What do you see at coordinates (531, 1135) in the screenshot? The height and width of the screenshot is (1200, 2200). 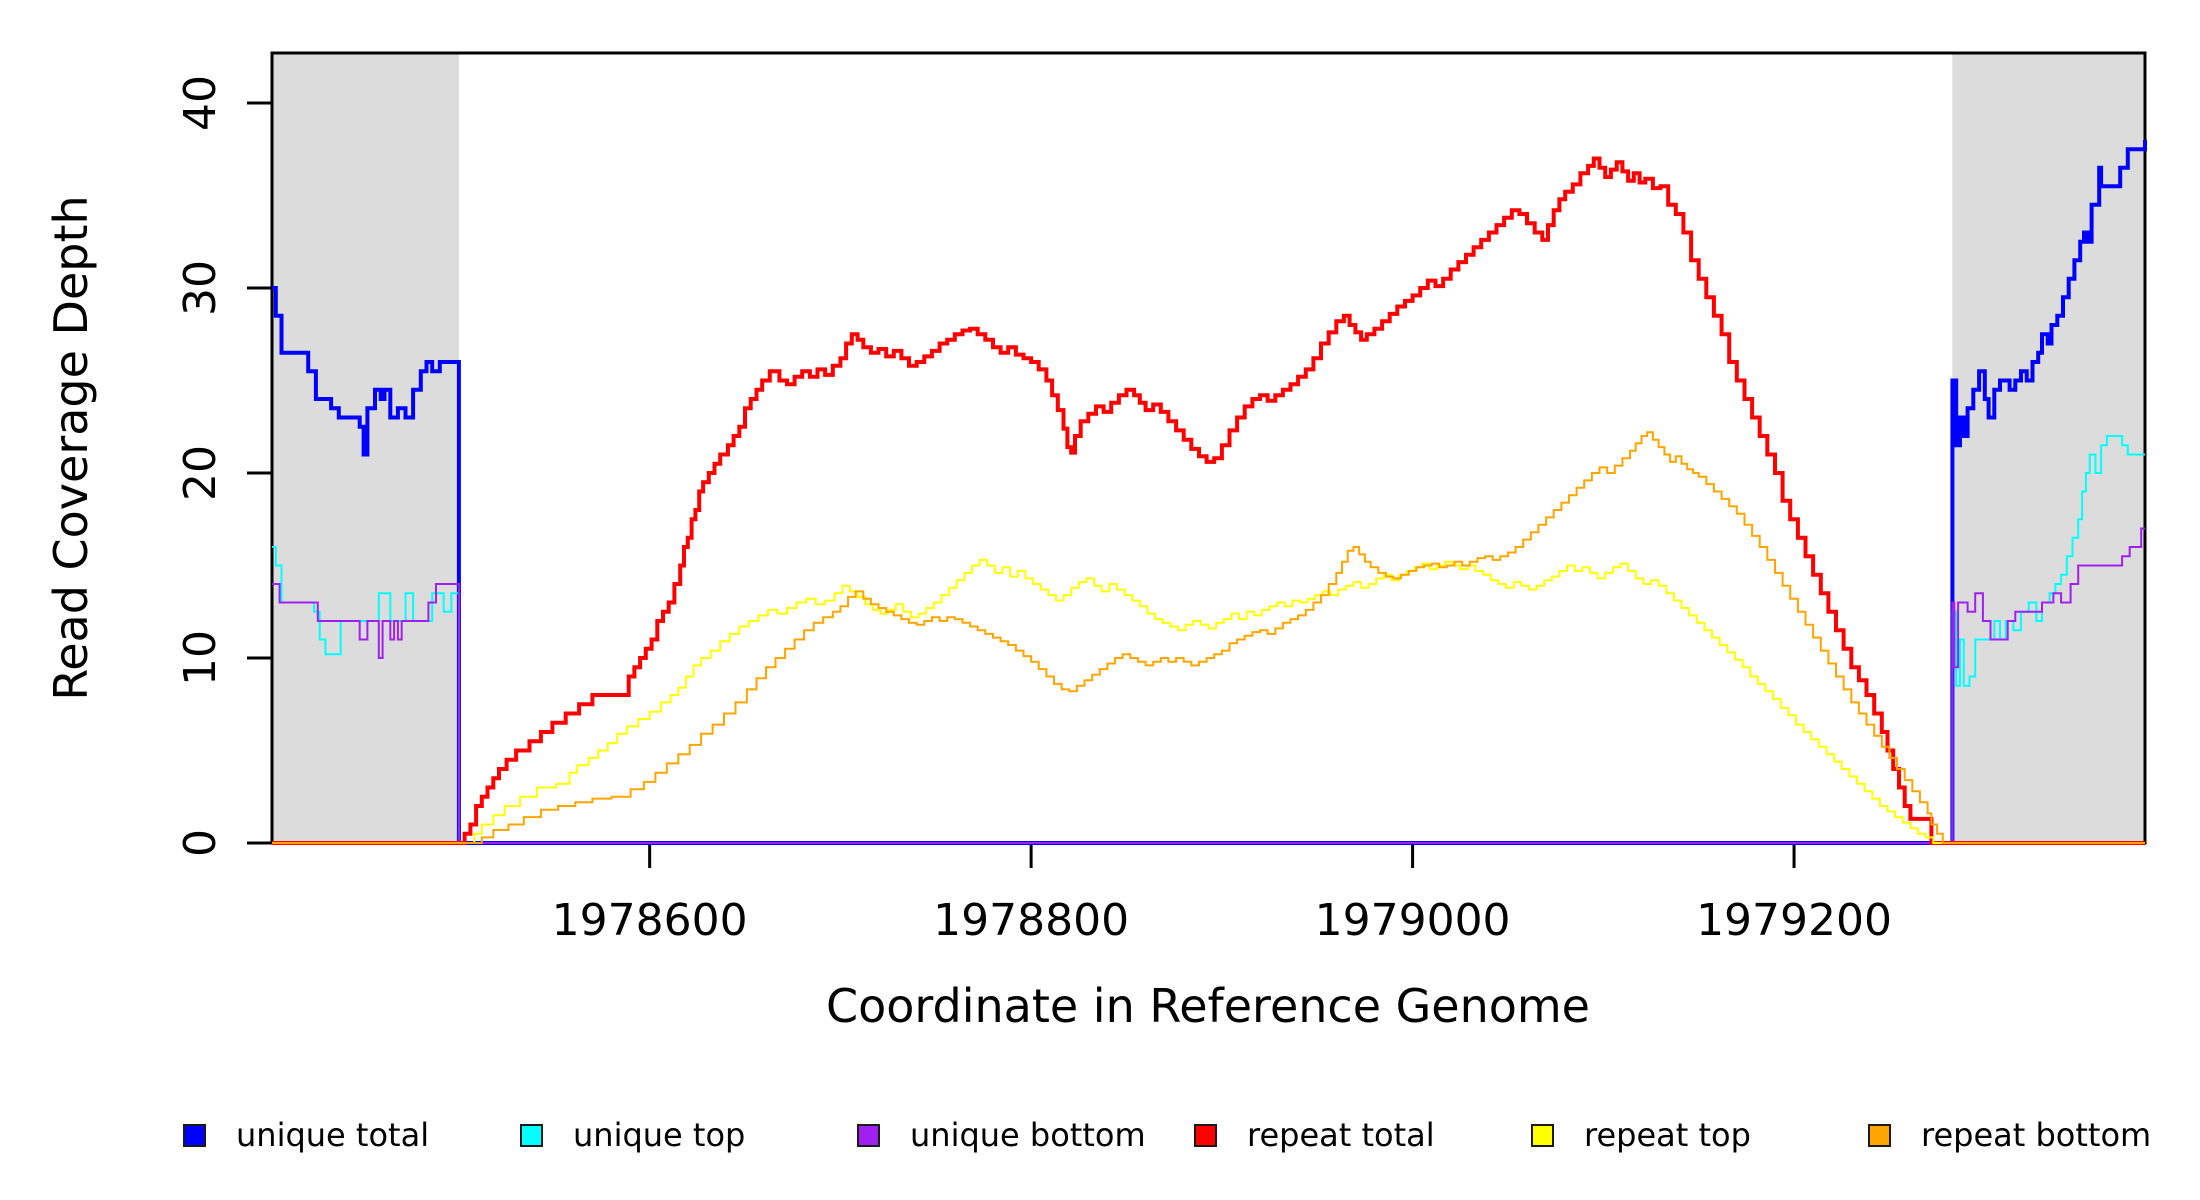 I see `legend-swatch-unique_top` at bounding box center [531, 1135].